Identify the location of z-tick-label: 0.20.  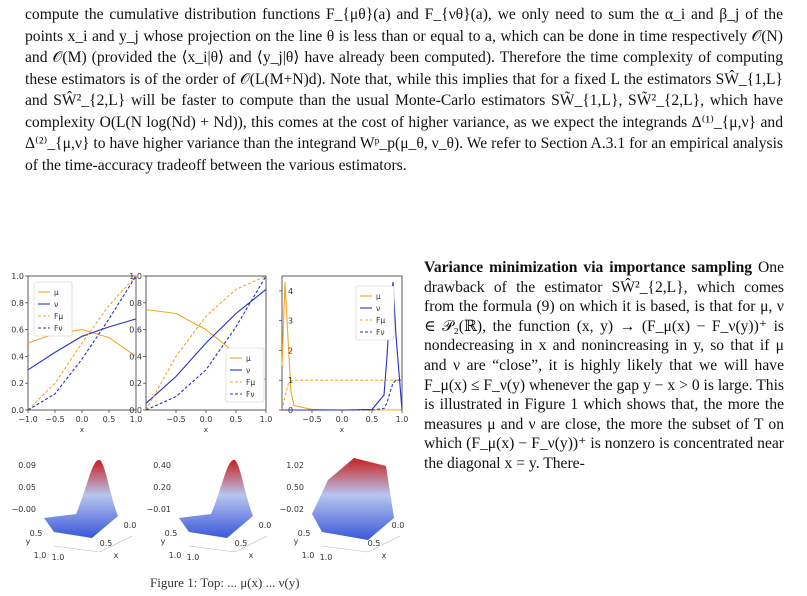
(162, 487).